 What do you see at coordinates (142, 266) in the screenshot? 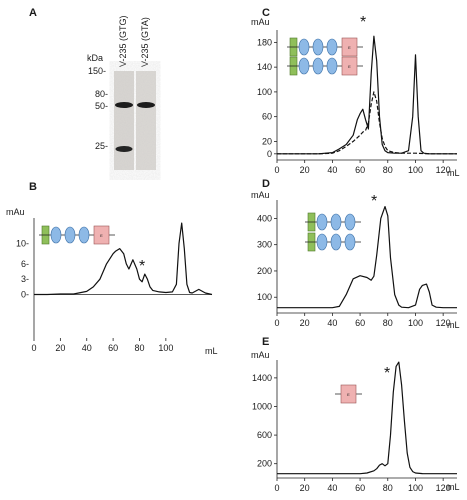
I see `panel-b-marker: *` at bounding box center [142, 266].